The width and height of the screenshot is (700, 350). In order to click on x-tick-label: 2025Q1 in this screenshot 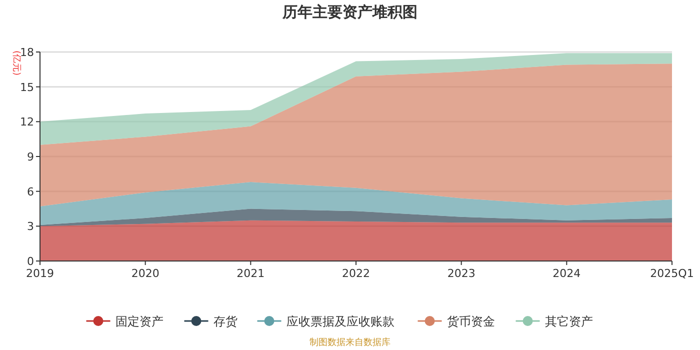, I will do `click(672, 273)`.